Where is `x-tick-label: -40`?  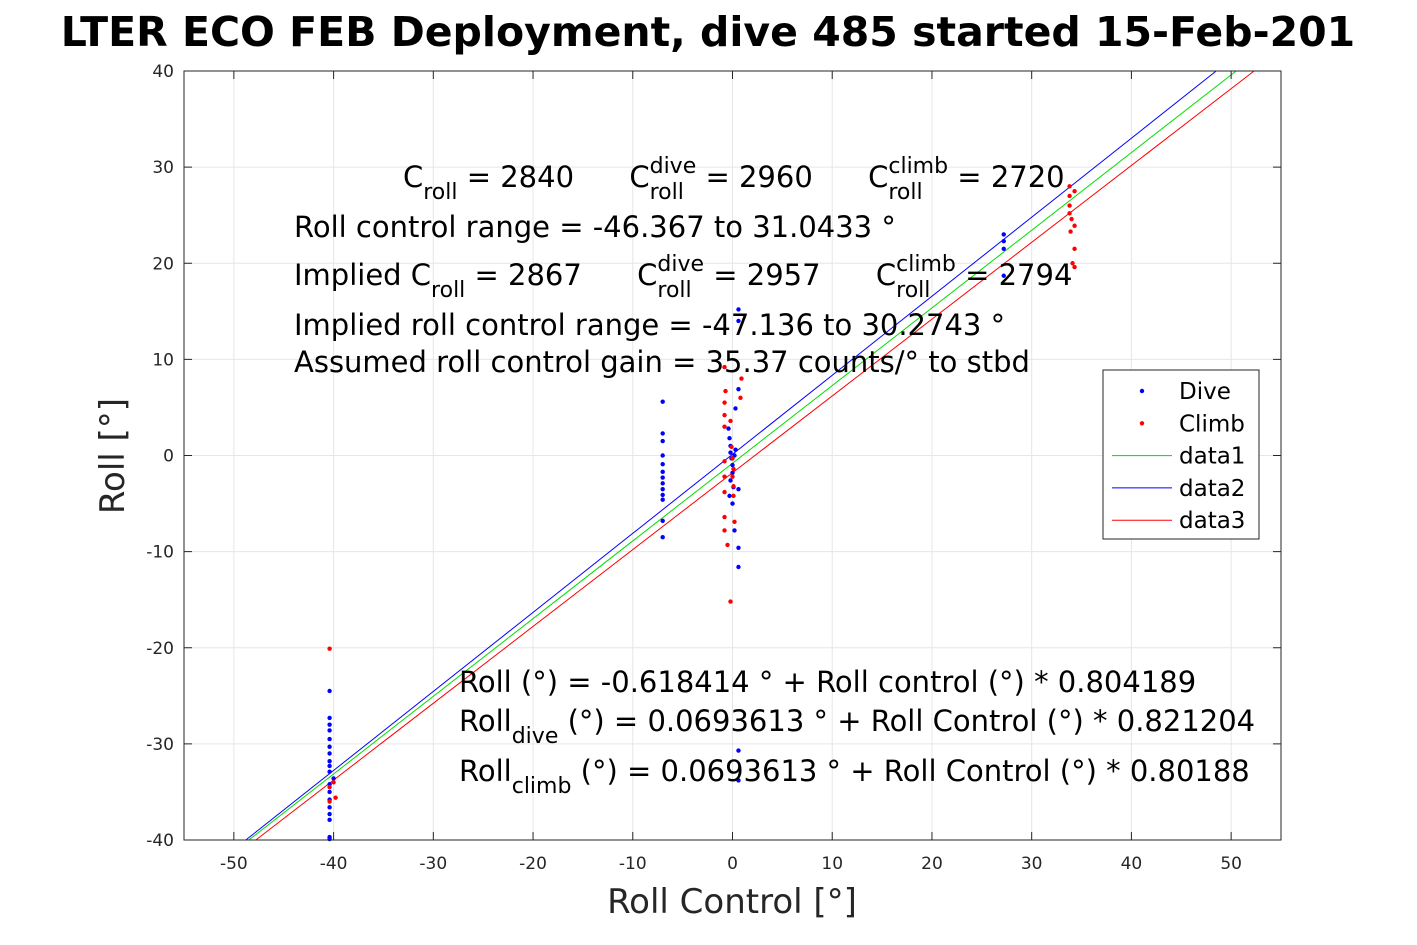 x-tick-label: -40 is located at coordinates (334, 864).